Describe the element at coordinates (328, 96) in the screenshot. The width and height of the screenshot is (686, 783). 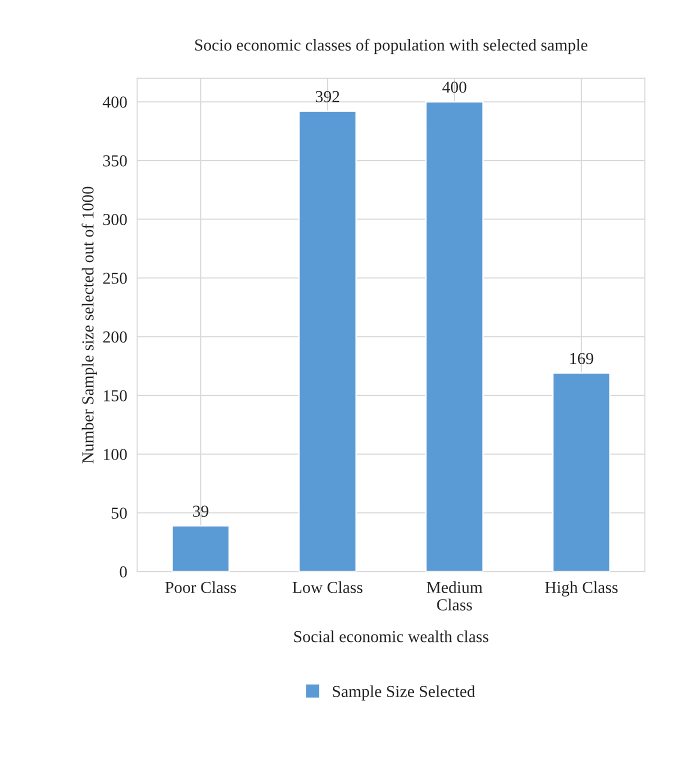
I see `data-label: 392` at that location.